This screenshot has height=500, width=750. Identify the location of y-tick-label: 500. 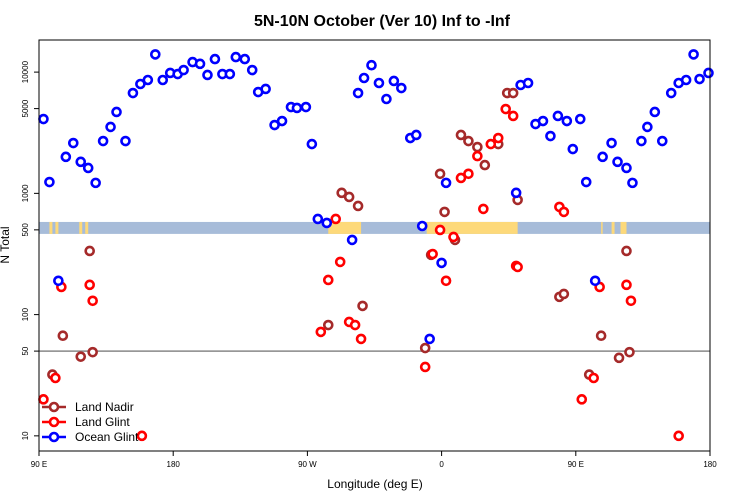
(25, 230).